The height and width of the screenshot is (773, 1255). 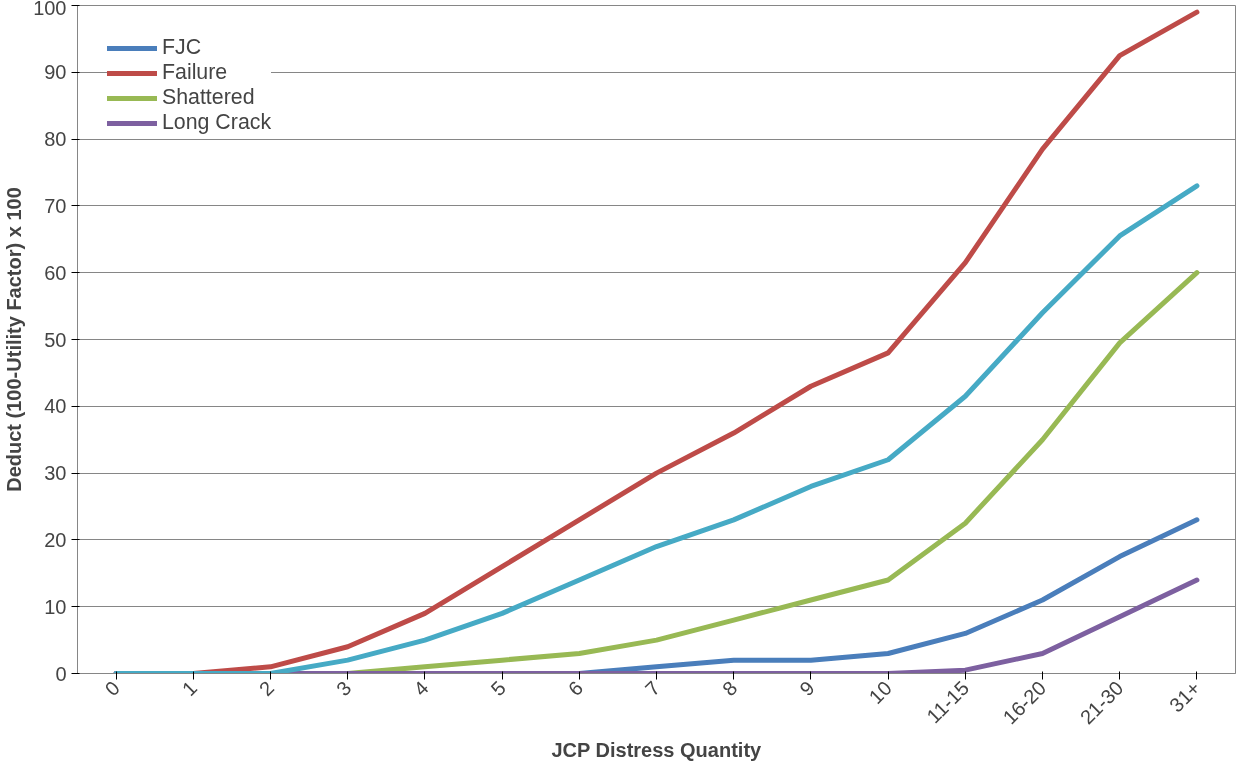 I want to click on x-tick-label: 10, so click(x=880, y=692).